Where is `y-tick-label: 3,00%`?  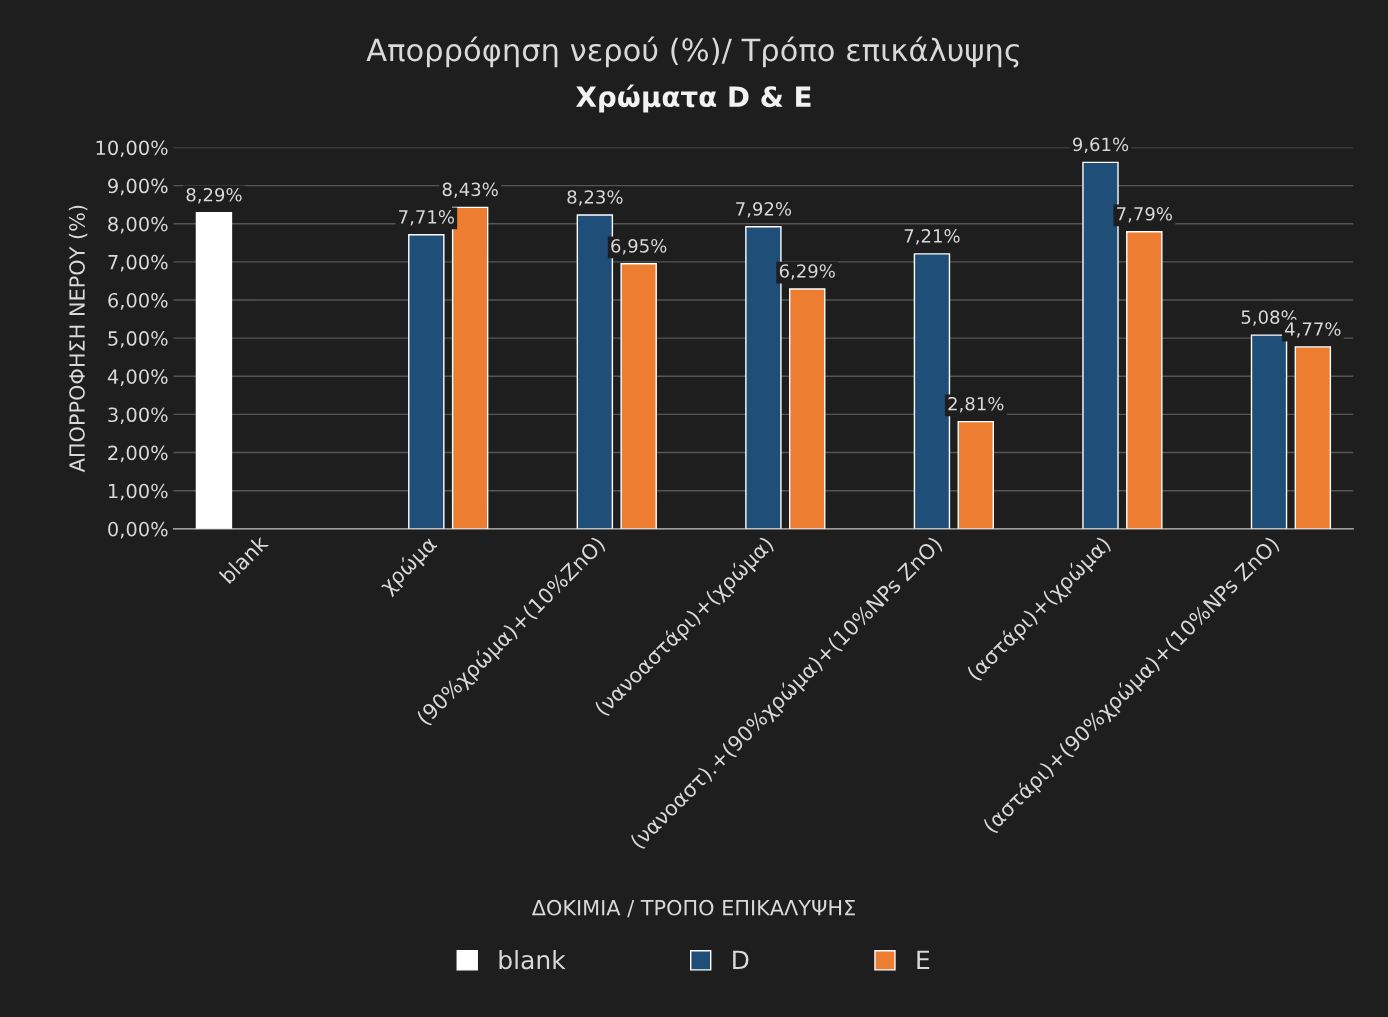
y-tick-label: 3,00% is located at coordinates (138, 416).